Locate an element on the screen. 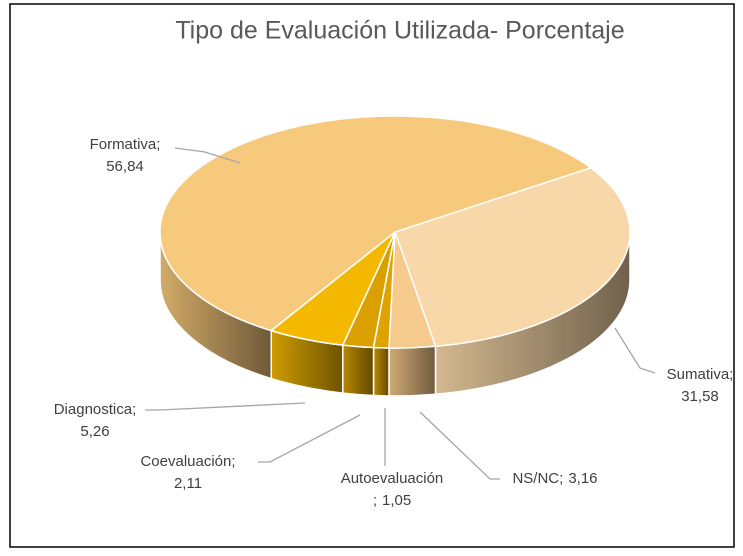 The width and height of the screenshot is (743, 556). pie-slice is located at coordinates (512, 257).